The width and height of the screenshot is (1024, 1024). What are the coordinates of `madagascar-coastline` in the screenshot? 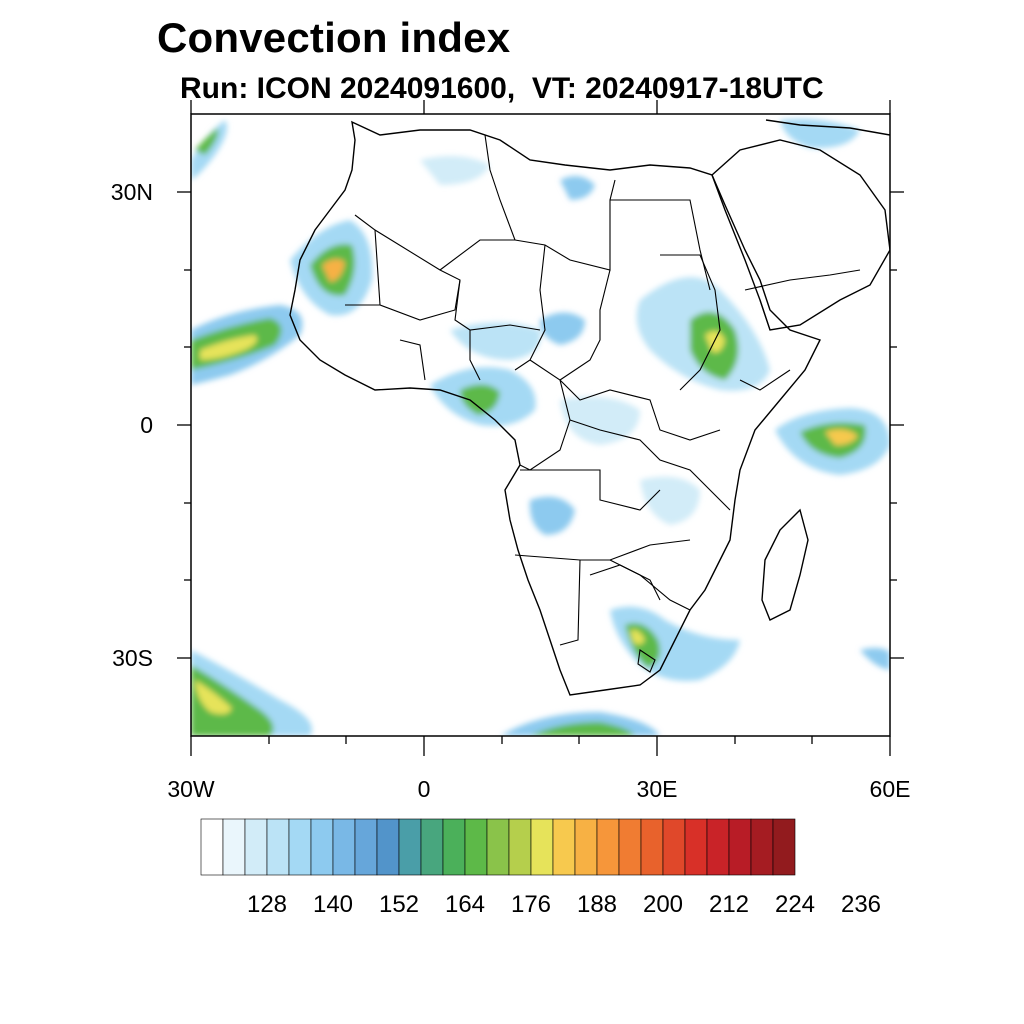 It's located at (785, 564).